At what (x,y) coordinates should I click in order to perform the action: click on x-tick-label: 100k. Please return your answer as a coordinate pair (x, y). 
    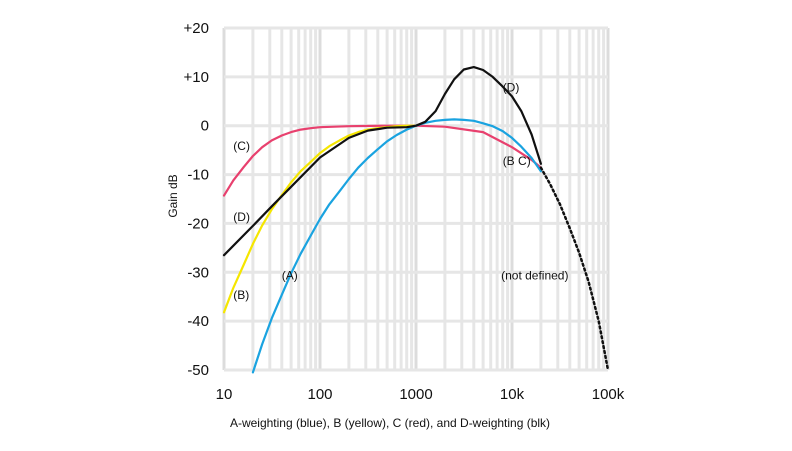
    Looking at the image, I should click on (608, 394).